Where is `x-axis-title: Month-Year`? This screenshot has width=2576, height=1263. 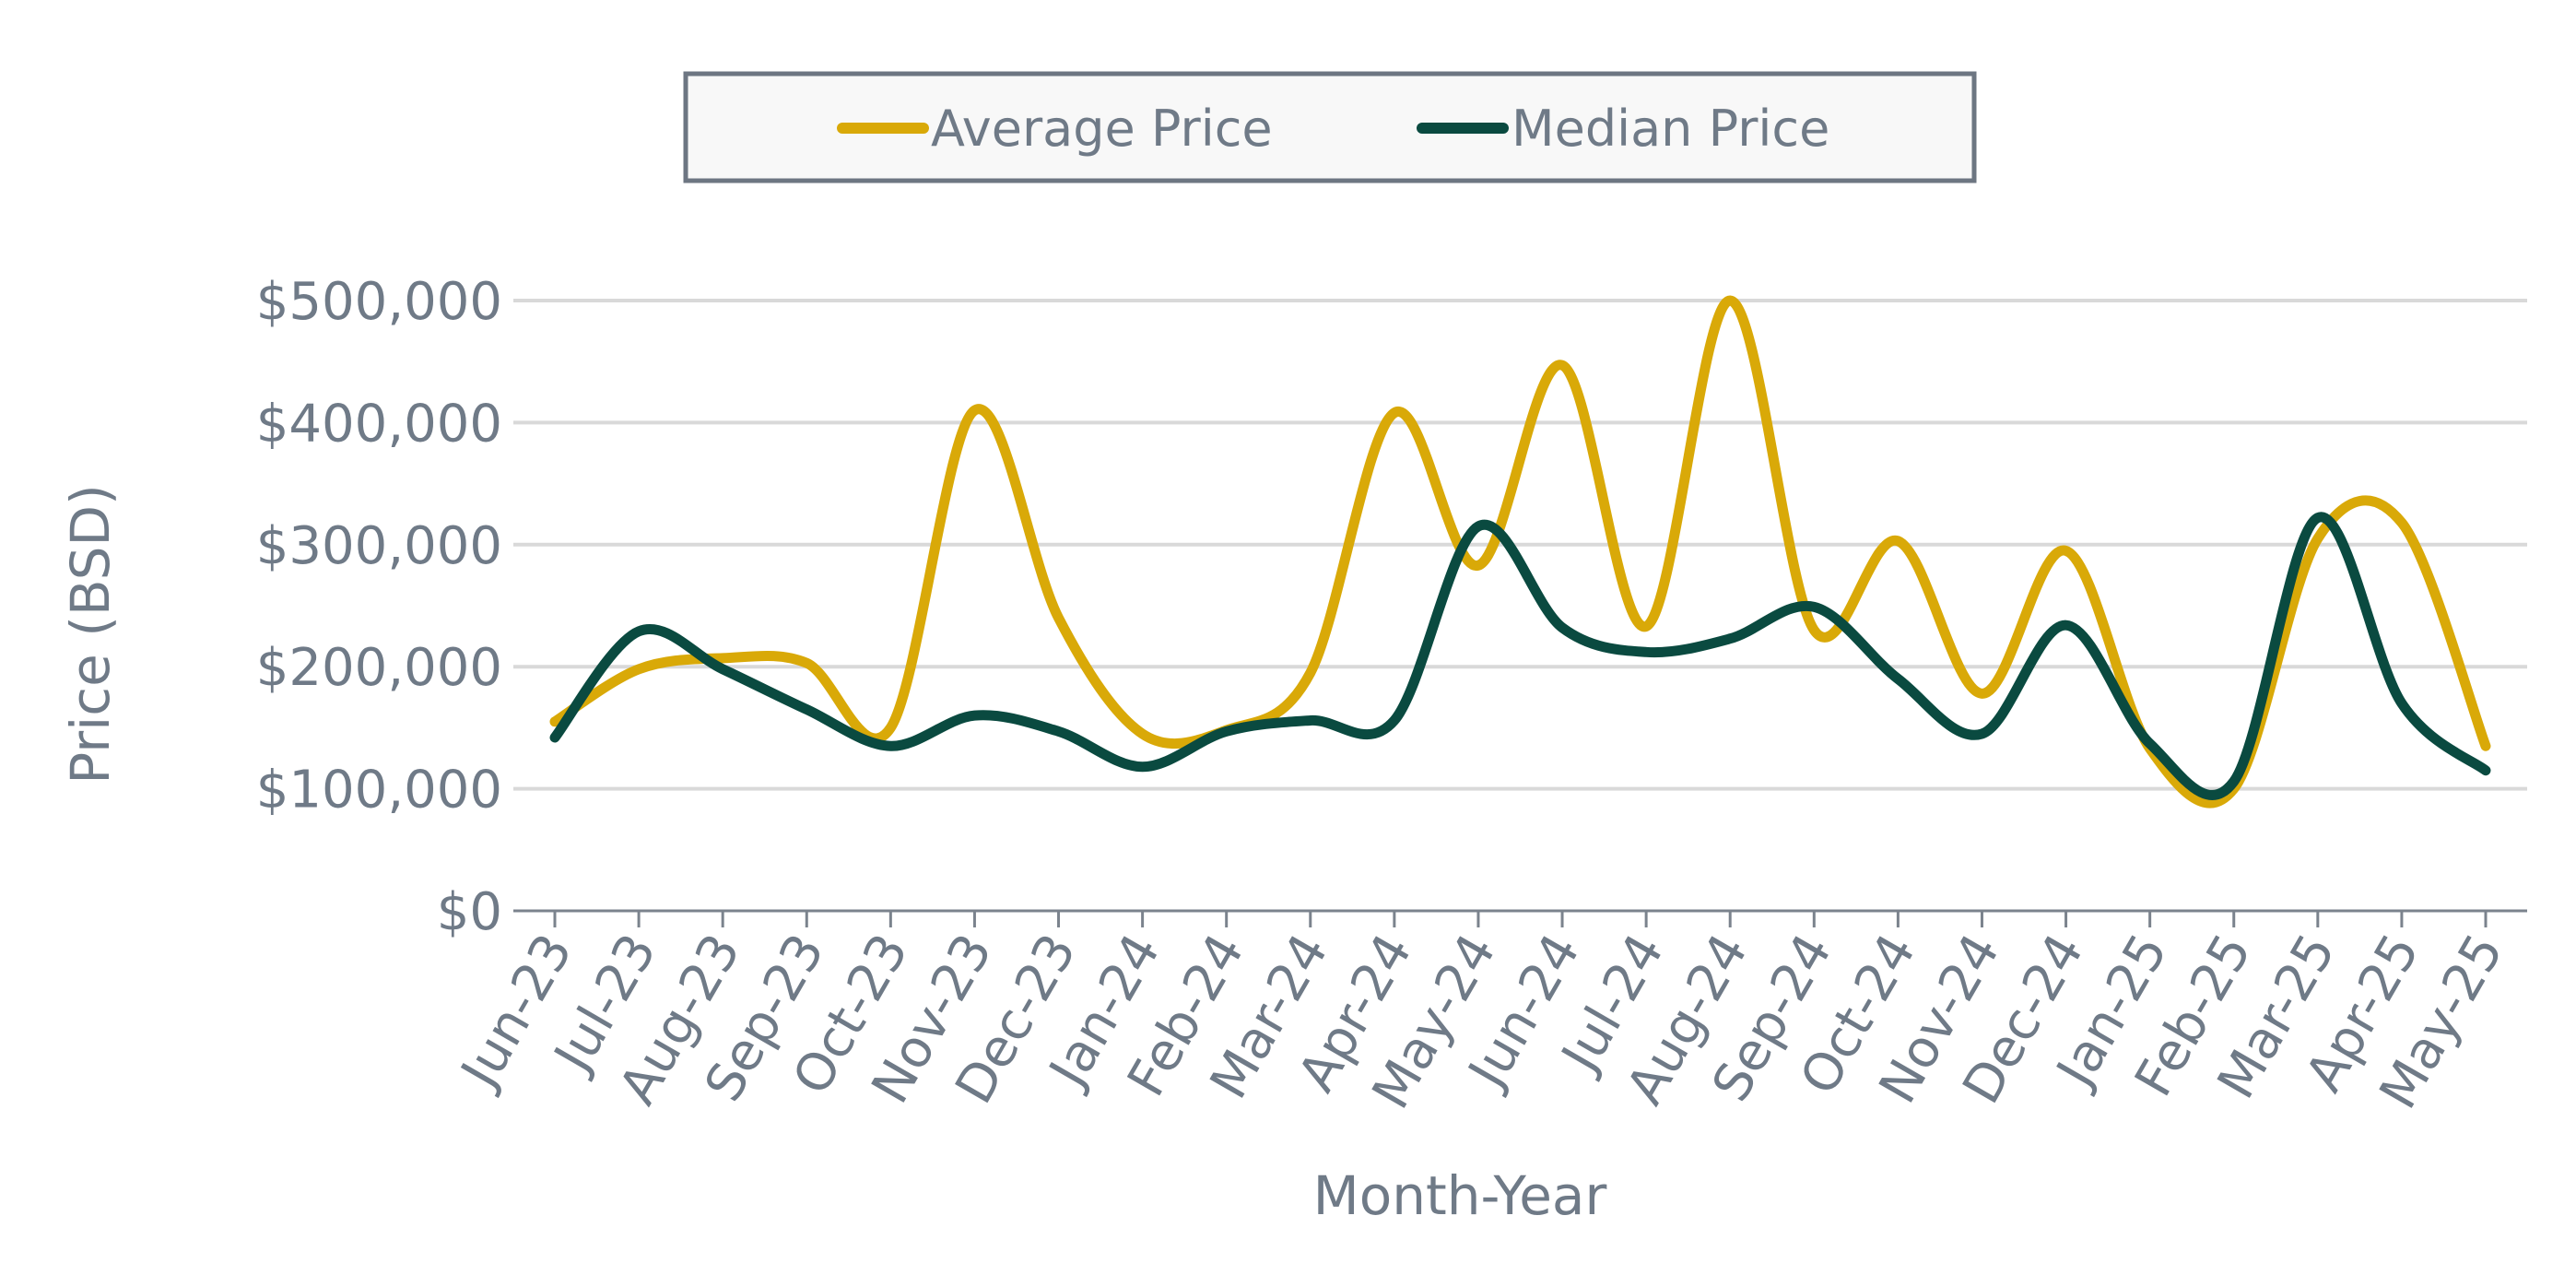
x-axis-title: Month-Year is located at coordinates (1460, 1195).